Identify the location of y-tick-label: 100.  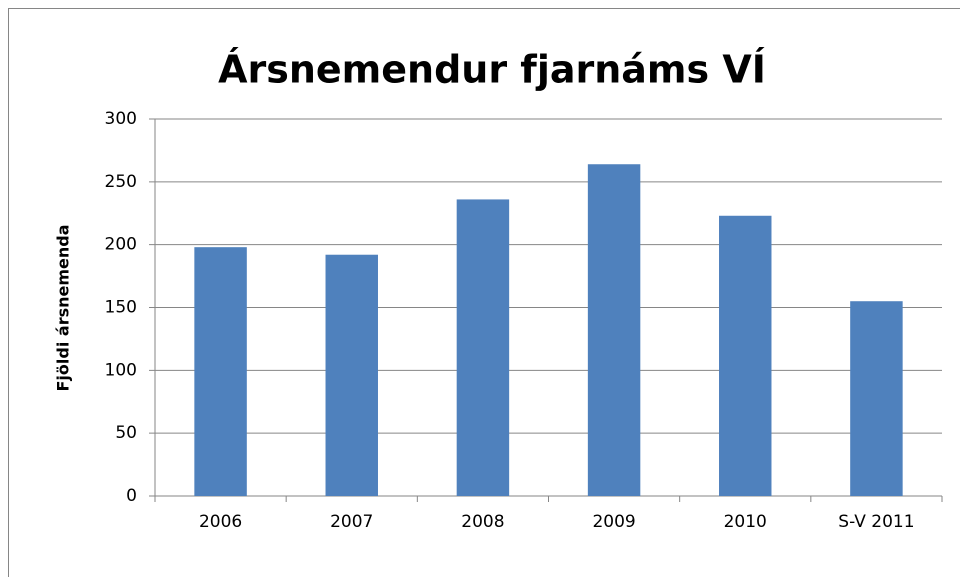
(121, 370).